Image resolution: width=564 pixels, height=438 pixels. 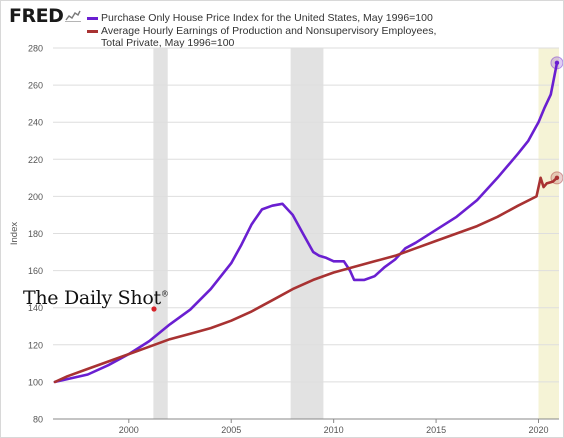 What do you see at coordinates (92, 298) in the screenshot?
I see `watermark-text: The Daily Shot` at bounding box center [92, 298].